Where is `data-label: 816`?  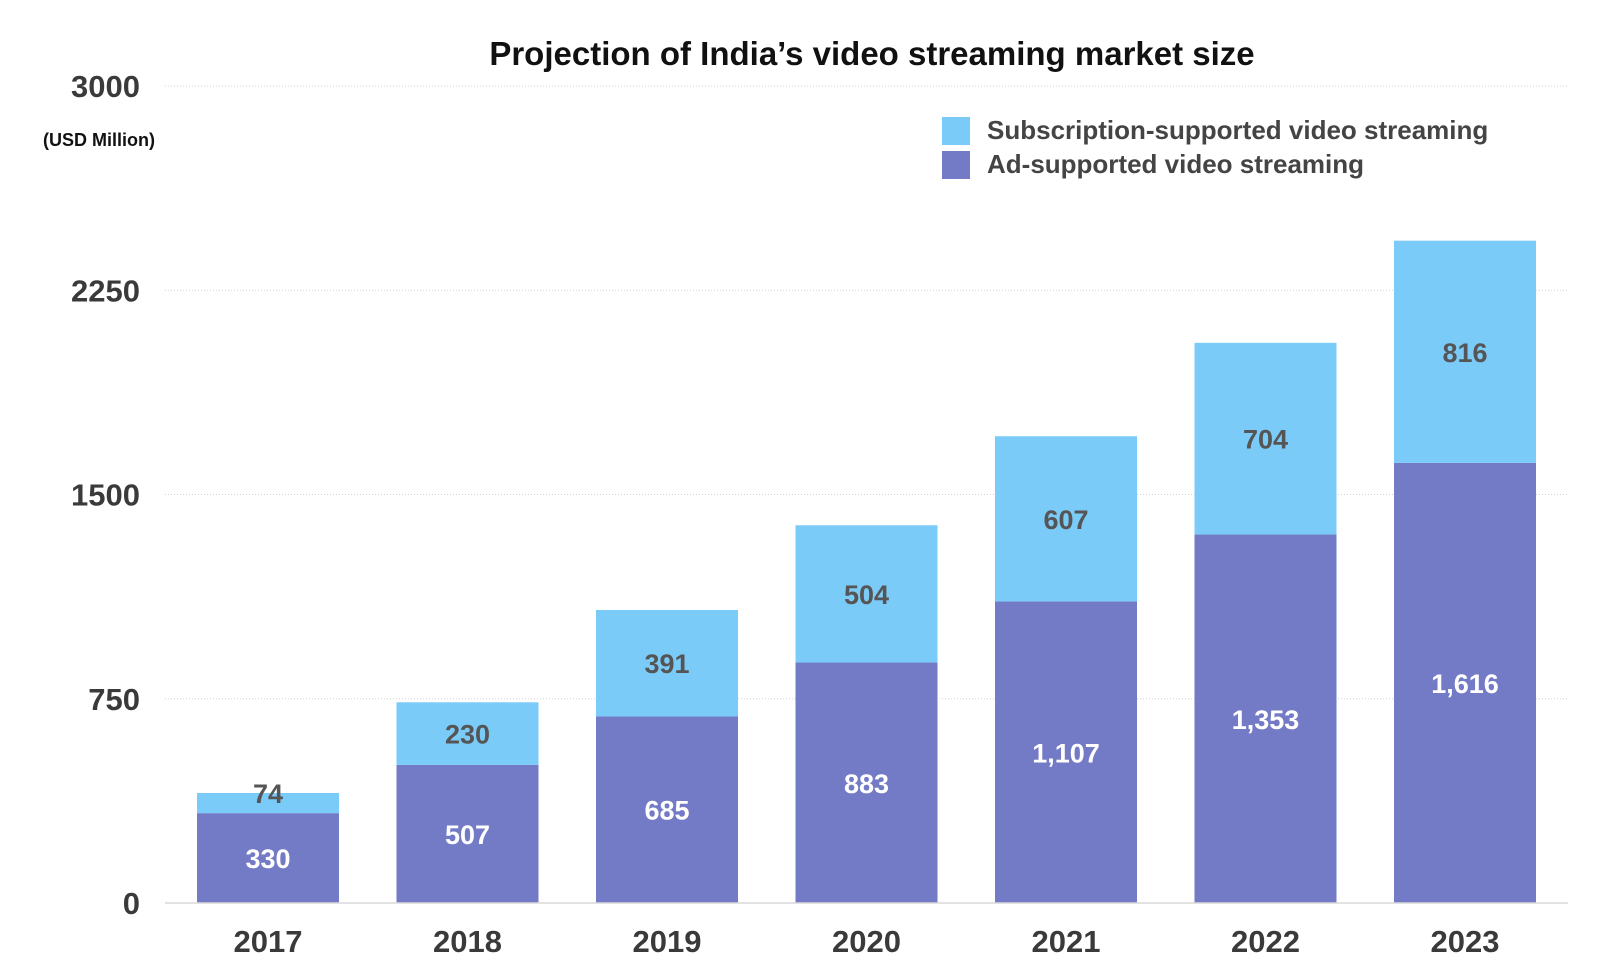
data-label: 816 is located at coordinates (1464, 353).